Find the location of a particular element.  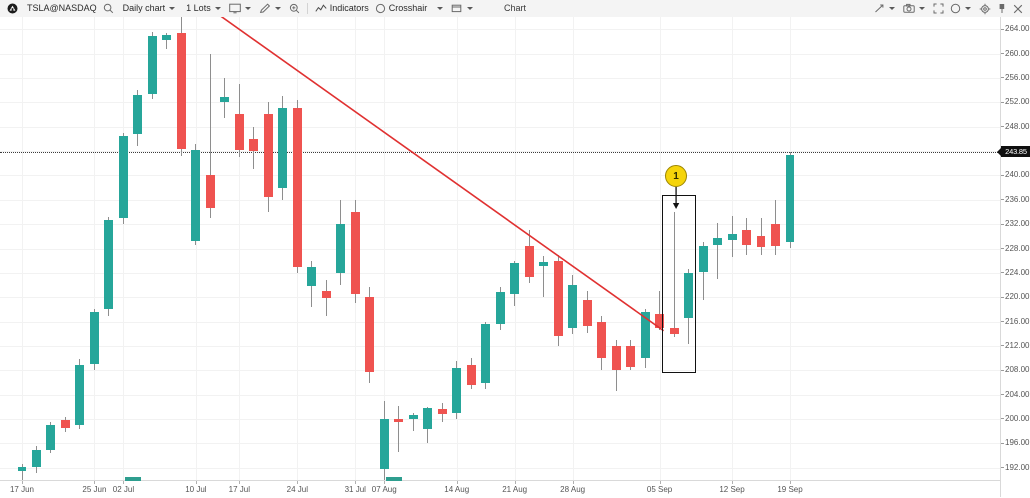

annotation-pin-label: 1 is located at coordinates (676, 176).